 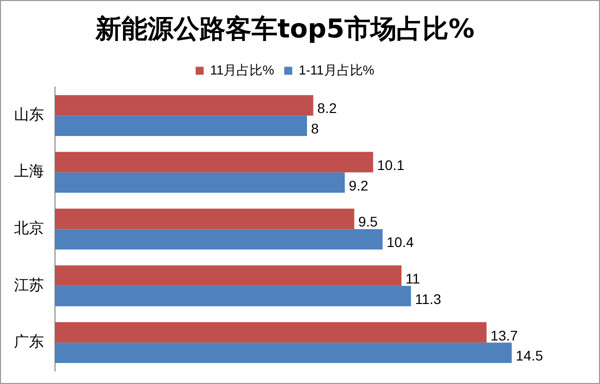 What do you see at coordinates (29, 171) in the screenshot?
I see `y-tick-label: 上海` at bounding box center [29, 171].